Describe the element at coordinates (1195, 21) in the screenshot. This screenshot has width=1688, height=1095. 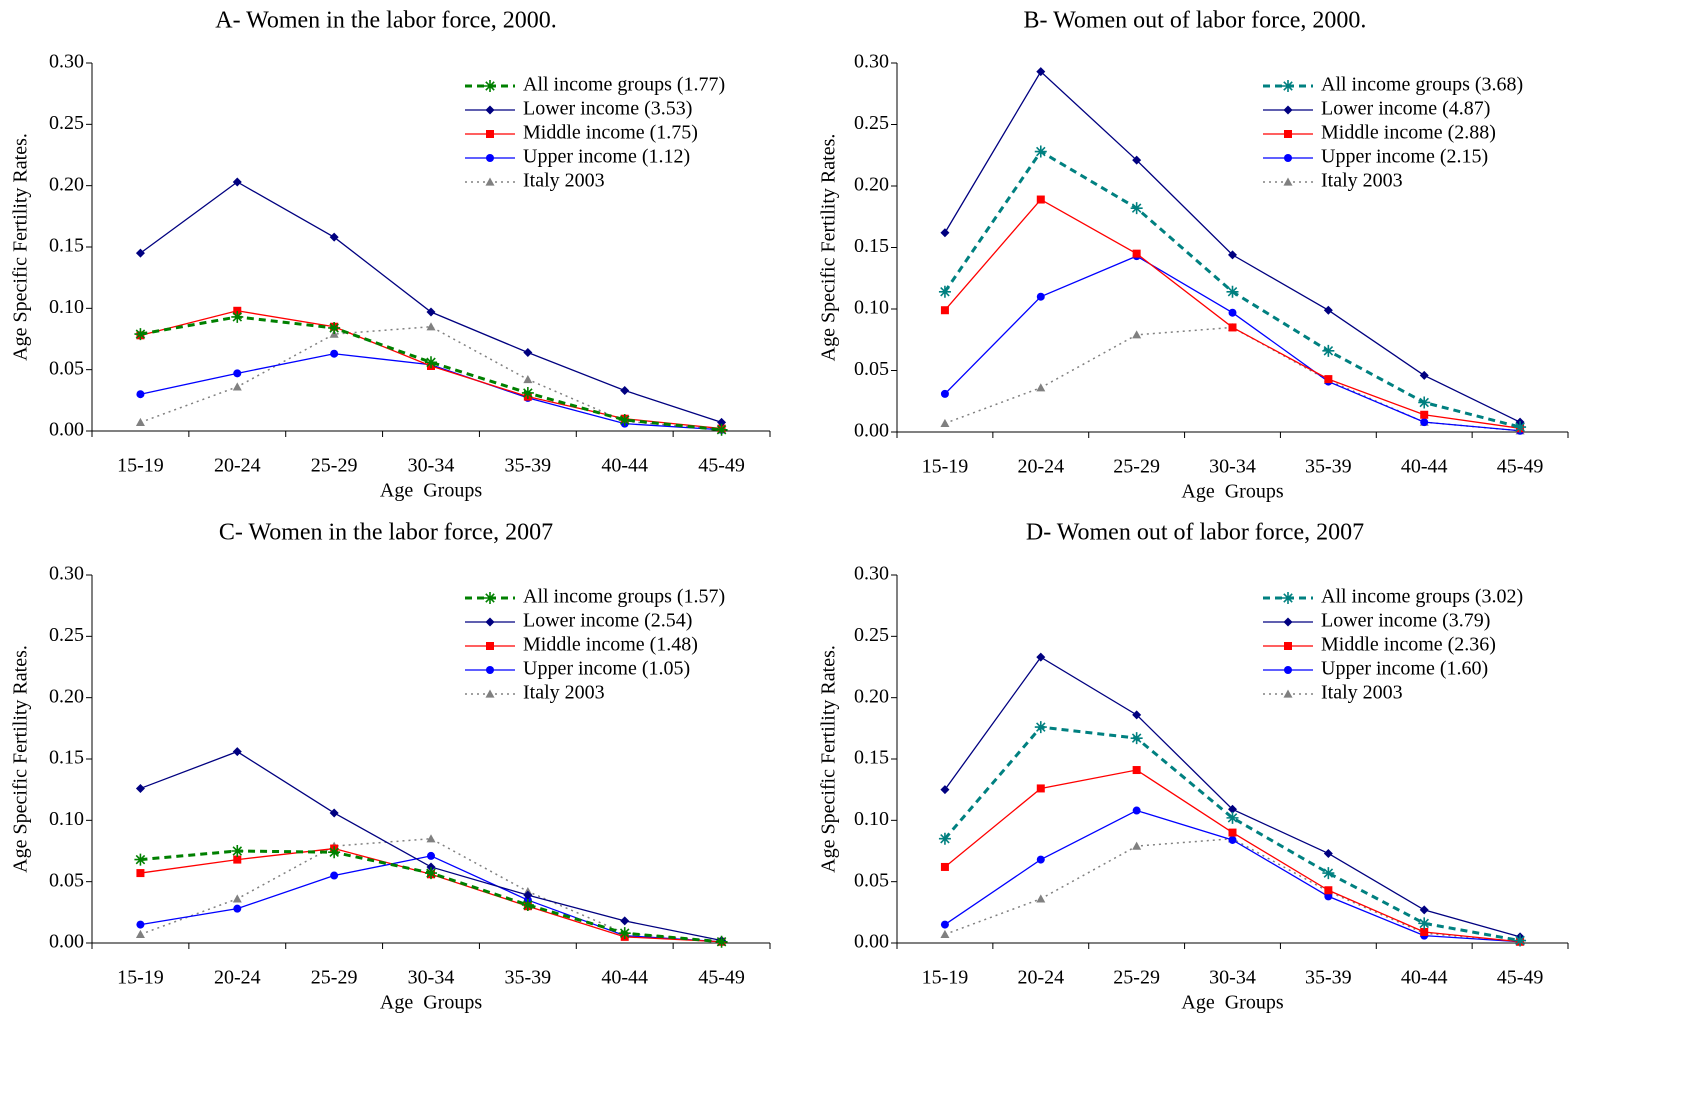
I see `chart-title: B- Women out of labor force, 2000.` at that location.